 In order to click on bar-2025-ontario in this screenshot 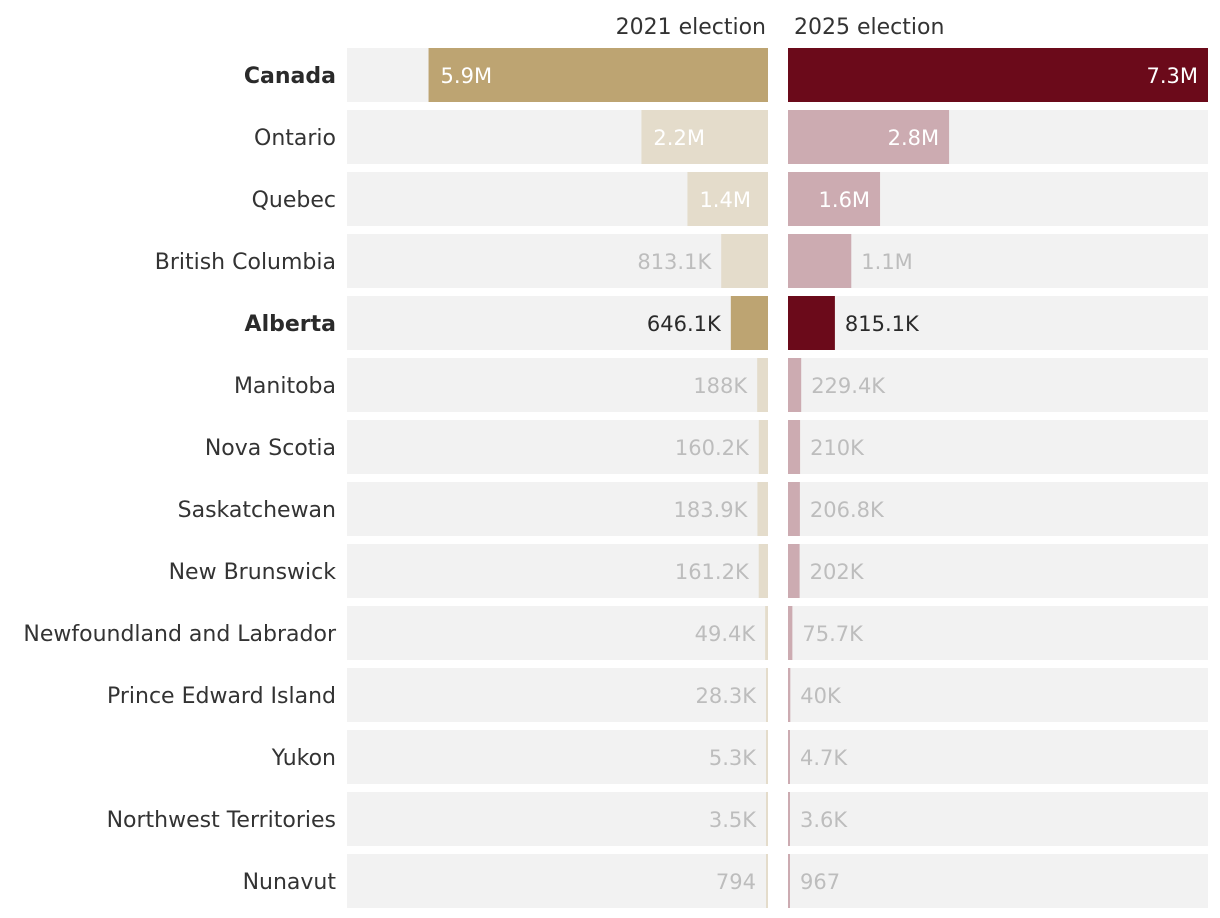, I will do `click(869, 137)`.